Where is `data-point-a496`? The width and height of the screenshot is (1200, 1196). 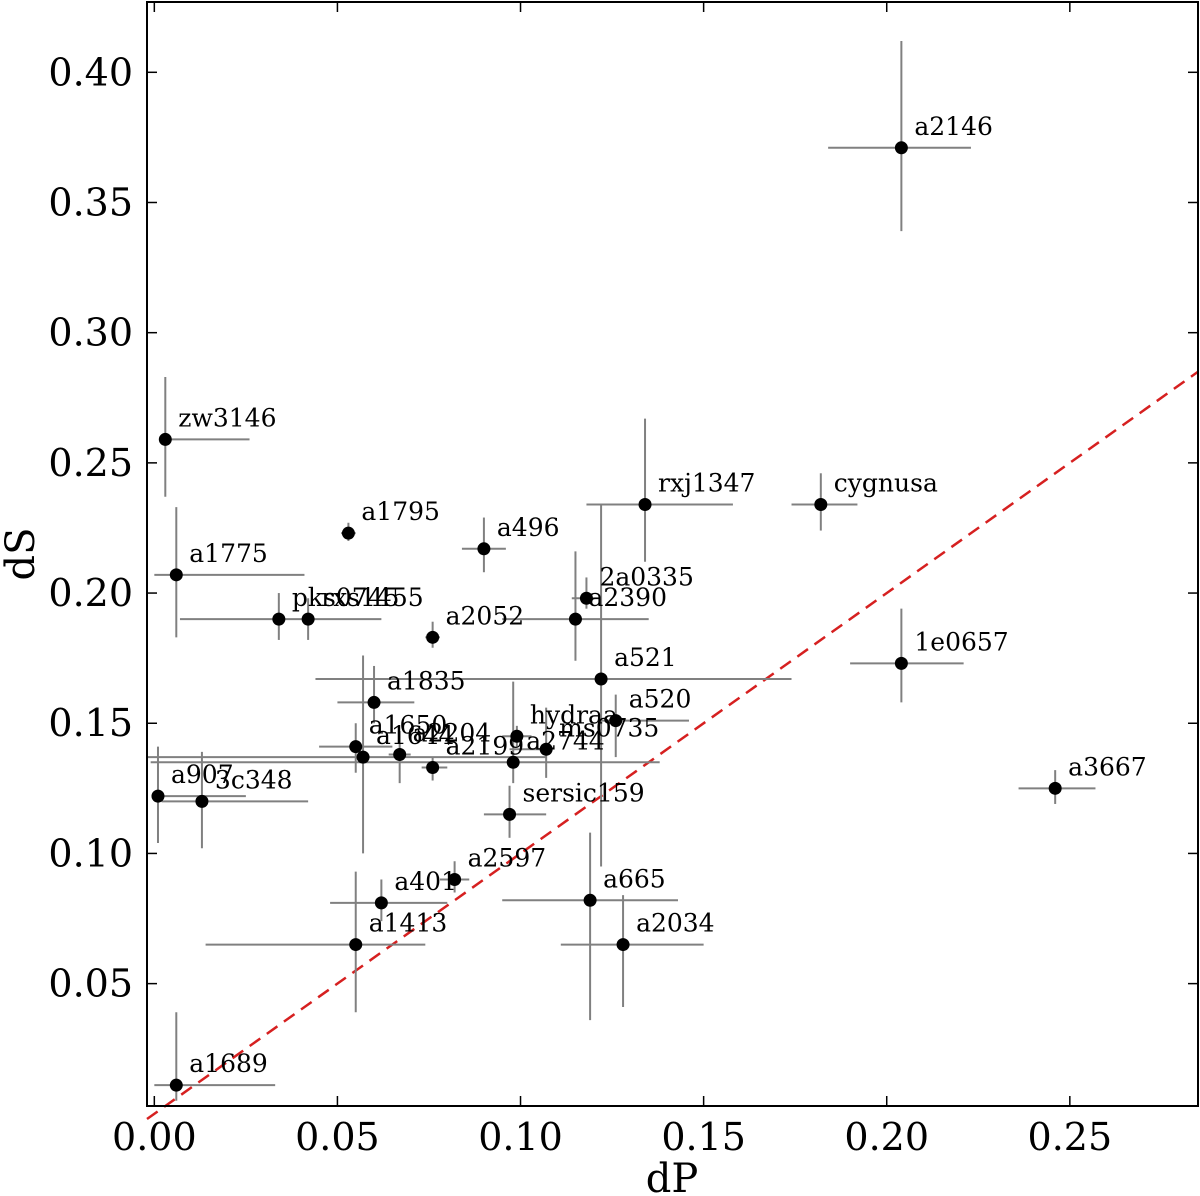 data-point-a496 is located at coordinates (484, 549).